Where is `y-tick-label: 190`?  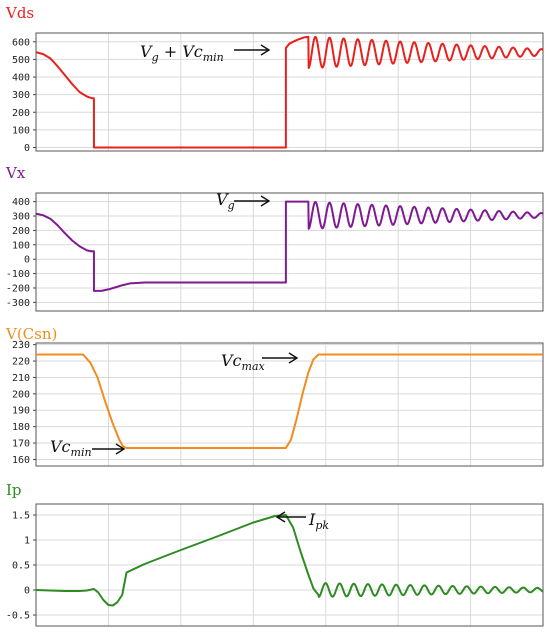 y-tick-label: 190 is located at coordinates (21, 411).